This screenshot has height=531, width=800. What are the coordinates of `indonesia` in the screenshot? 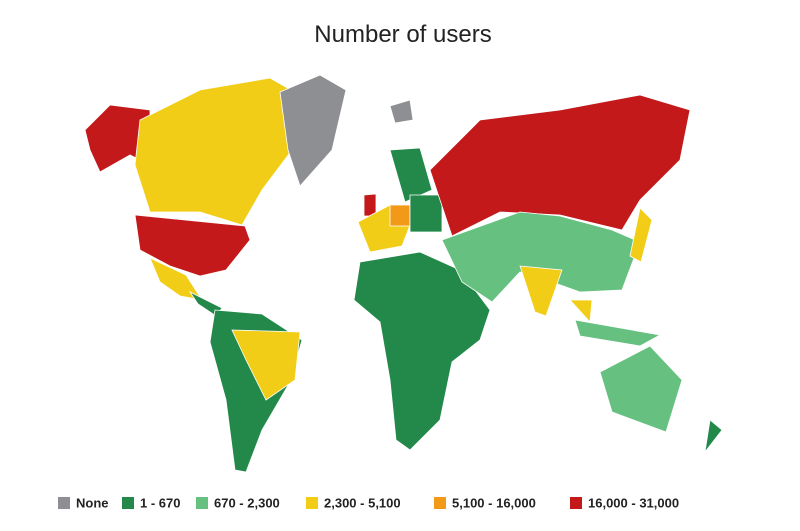 It's located at (618, 333).